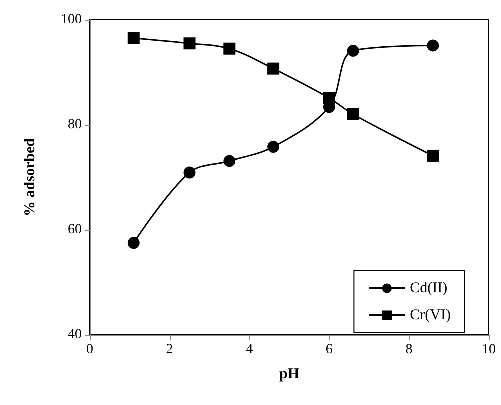 This screenshot has width=501, height=405. I want to click on y-tick-label: 60, so click(75, 230).